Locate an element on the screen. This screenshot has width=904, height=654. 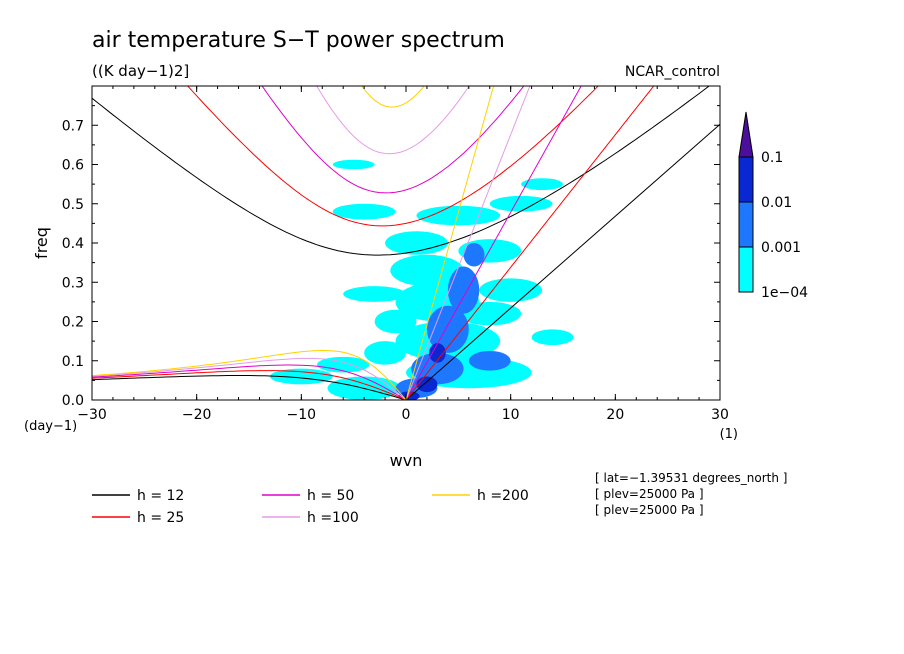
x-tick-label: 30 is located at coordinates (720, 415).